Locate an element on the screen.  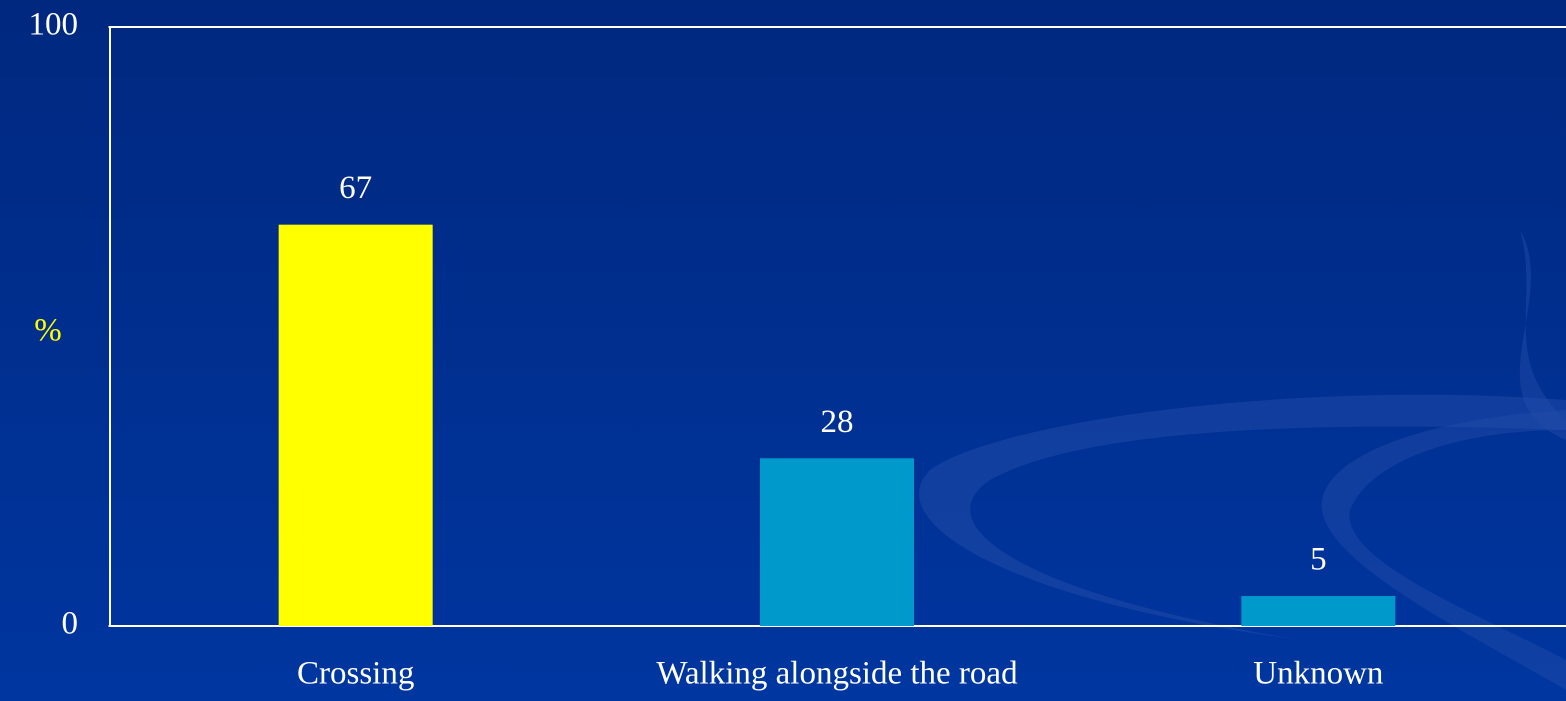
y-tick-label: 0 is located at coordinates (70, 624).